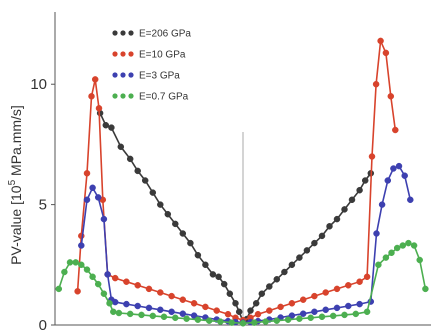 This screenshot has height=335, width=433. Describe the element at coordinates (150, 97) in the screenshot. I see `legend-item: E=0.7 GPa` at that location.